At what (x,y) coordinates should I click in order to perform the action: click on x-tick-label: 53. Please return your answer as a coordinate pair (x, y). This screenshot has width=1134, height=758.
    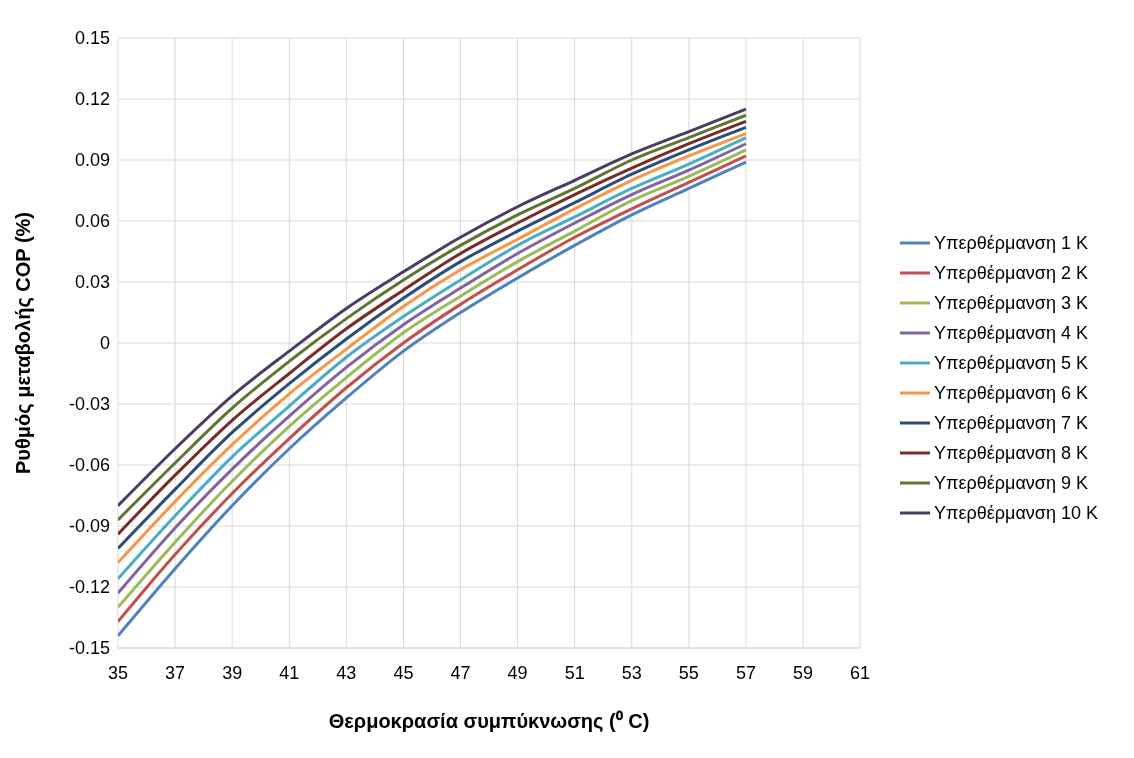
    Looking at the image, I should click on (631, 672).